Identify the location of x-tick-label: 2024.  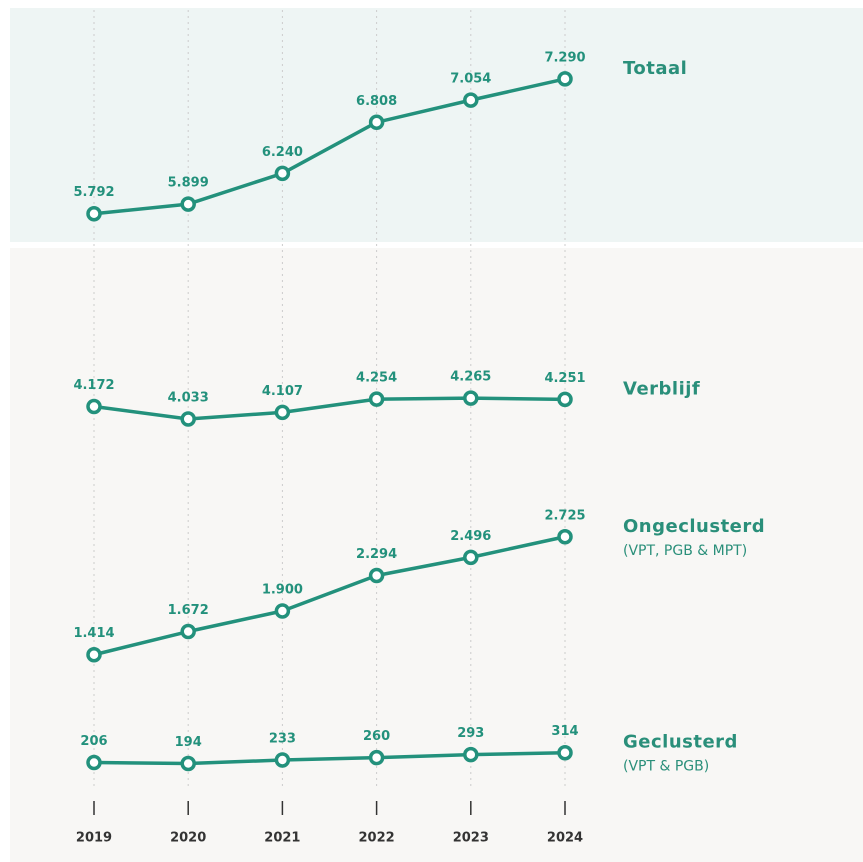
(565, 838).